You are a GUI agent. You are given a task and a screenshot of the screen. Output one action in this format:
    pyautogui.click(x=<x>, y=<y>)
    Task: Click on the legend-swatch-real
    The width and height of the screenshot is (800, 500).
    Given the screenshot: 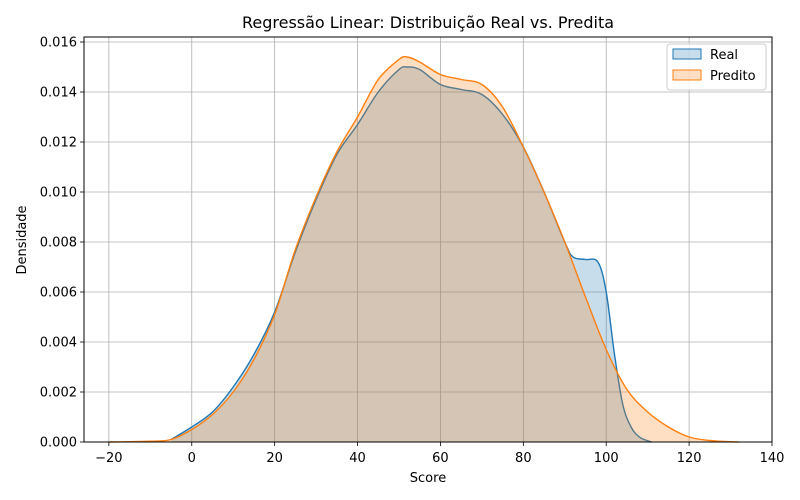 What is the action you would take?
    pyautogui.click(x=687, y=54)
    